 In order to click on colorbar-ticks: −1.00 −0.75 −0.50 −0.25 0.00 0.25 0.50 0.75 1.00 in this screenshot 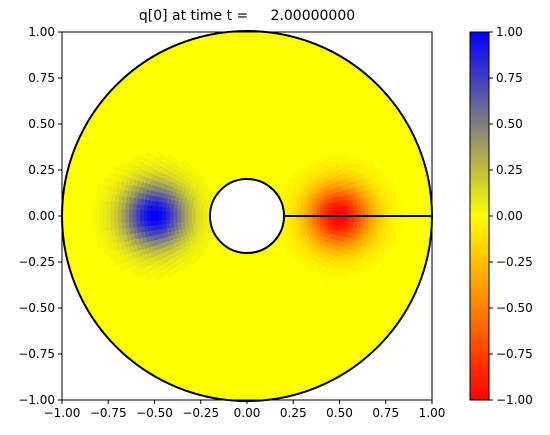, I will do `click(511, 216)`.